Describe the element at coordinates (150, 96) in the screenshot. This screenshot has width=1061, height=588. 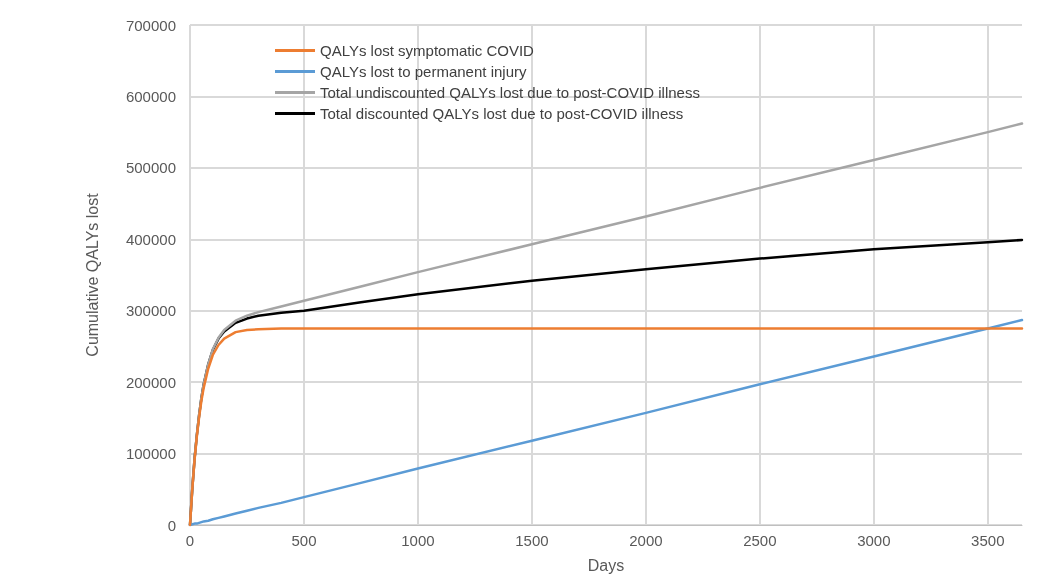
I see `y-tick-label: 600000` at that location.